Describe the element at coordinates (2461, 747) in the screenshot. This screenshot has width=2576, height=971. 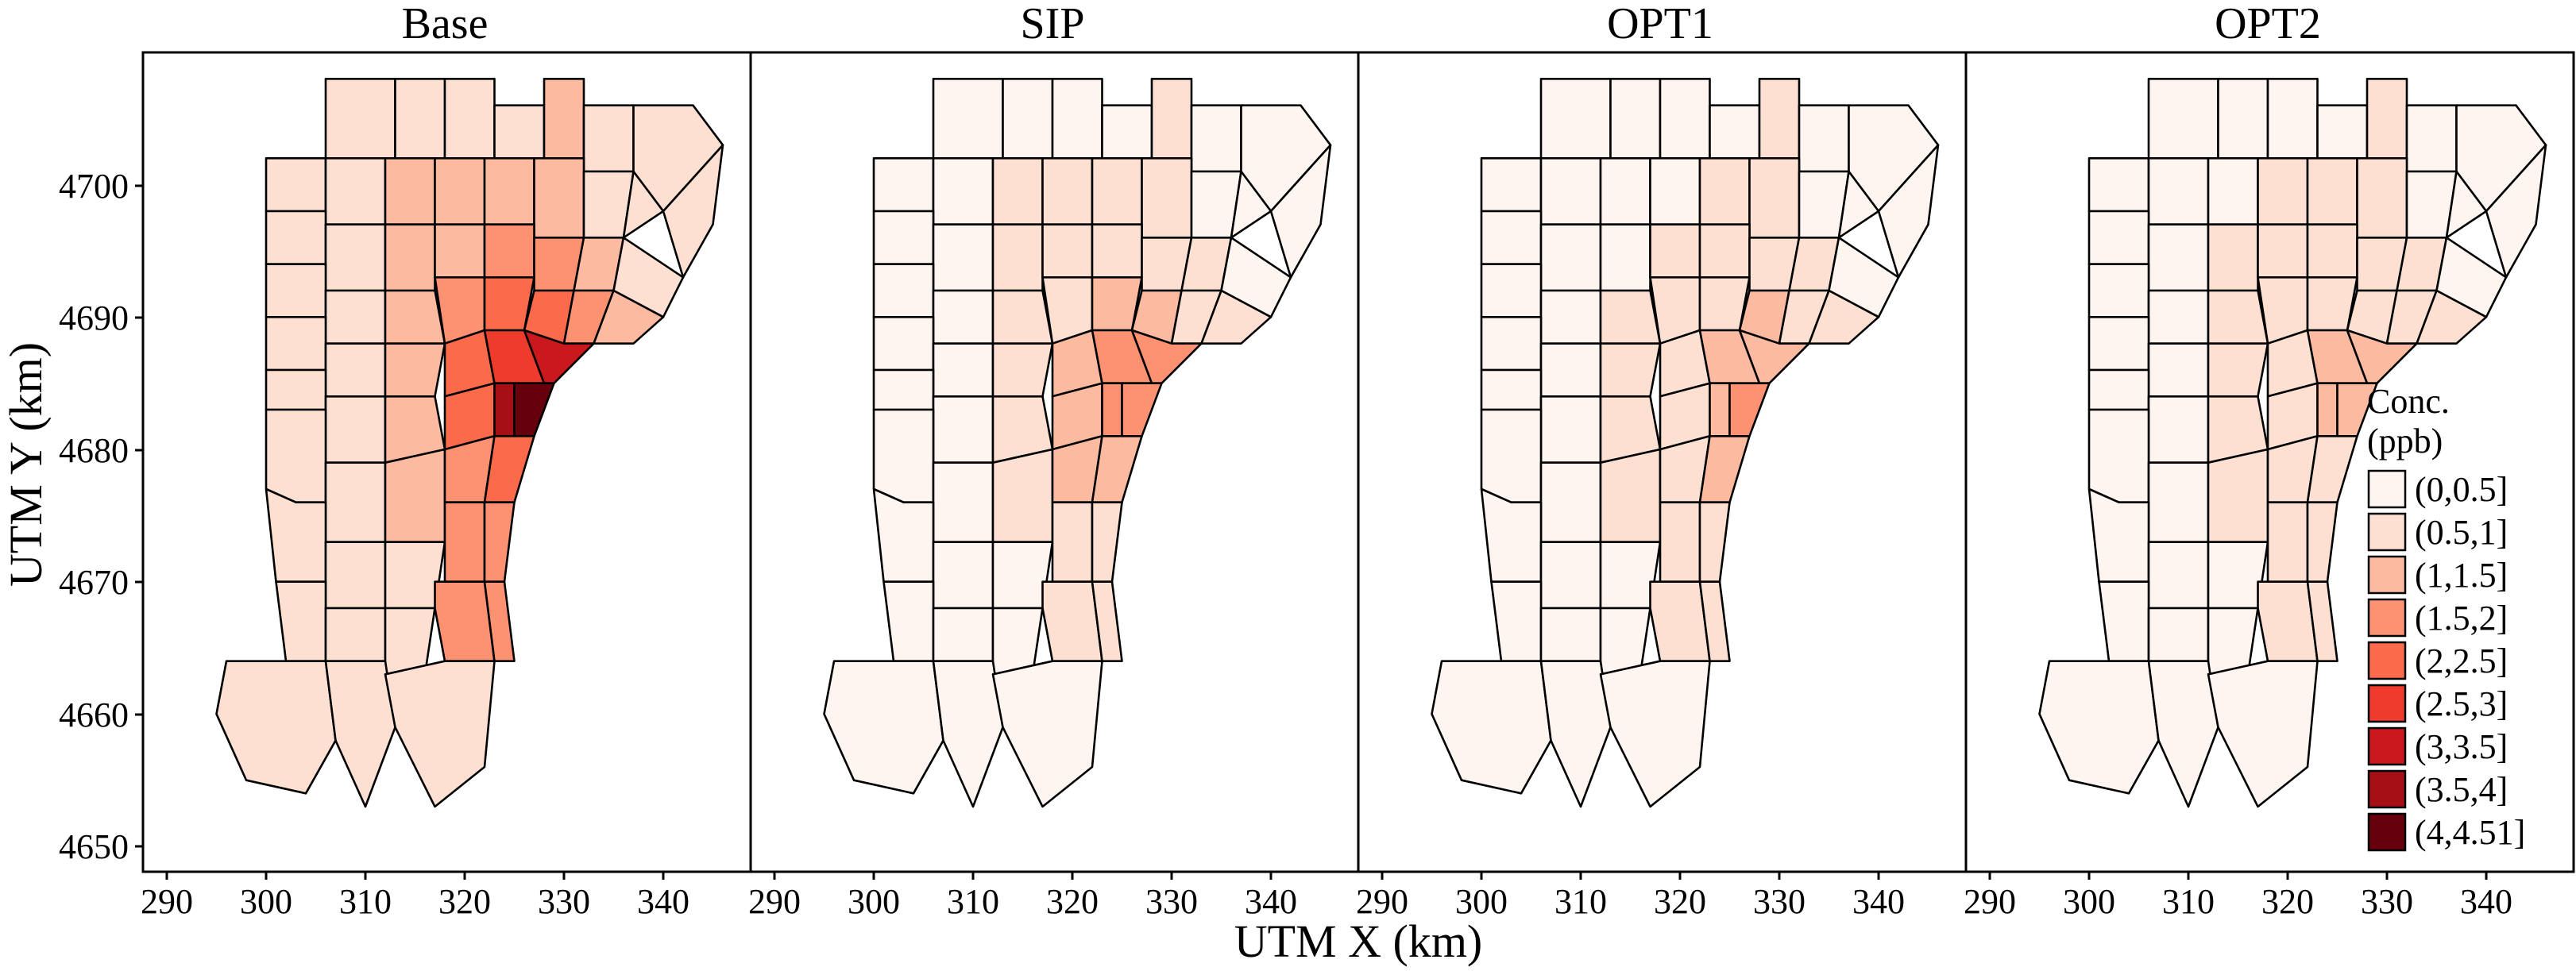
I see `legend-label-6: (3,3.5]` at that location.